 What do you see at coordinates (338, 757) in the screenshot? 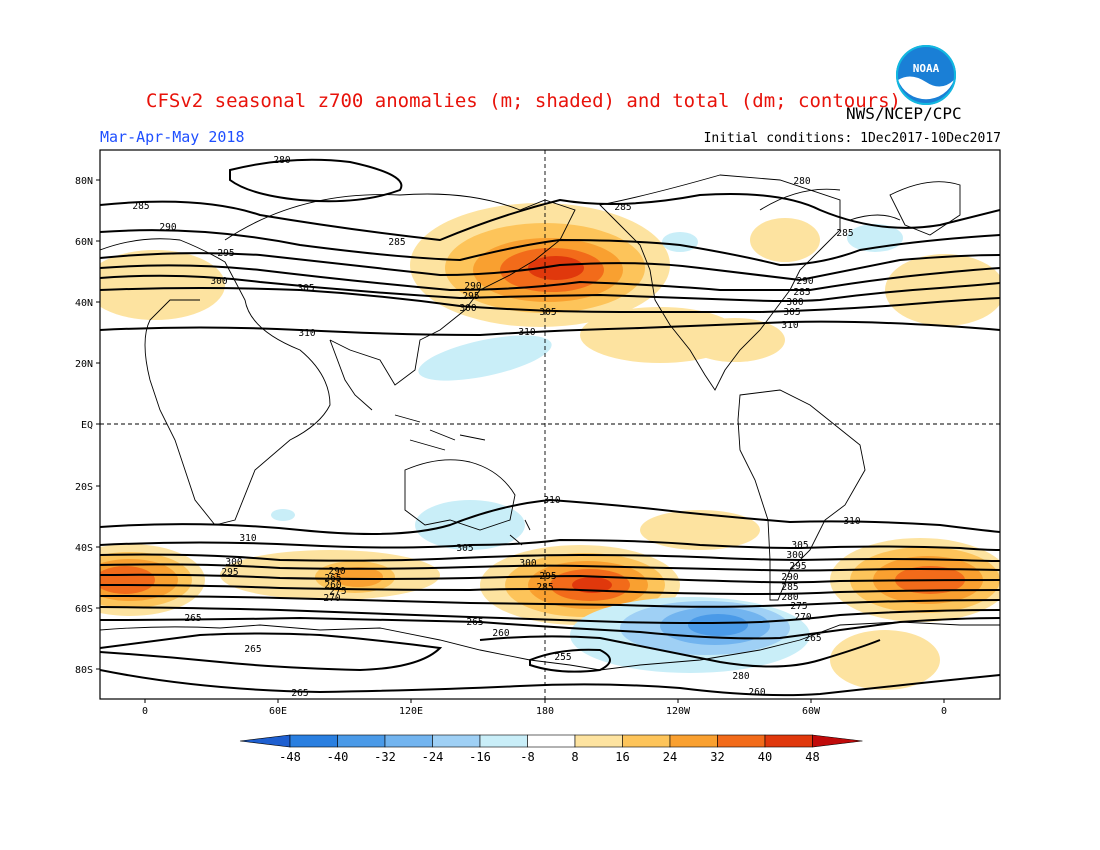
I see `colorbar-label: -40` at bounding box center [338, 757].